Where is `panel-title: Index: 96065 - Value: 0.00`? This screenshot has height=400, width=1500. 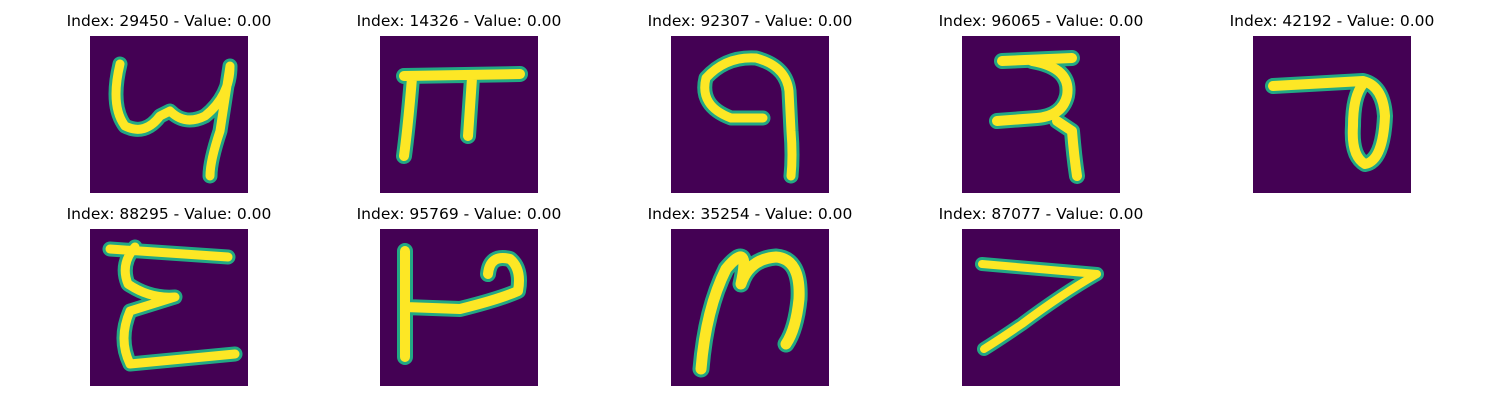
panel-title: Index: 96065 - Value: 0.00 is located at coordinates (1041, 21).